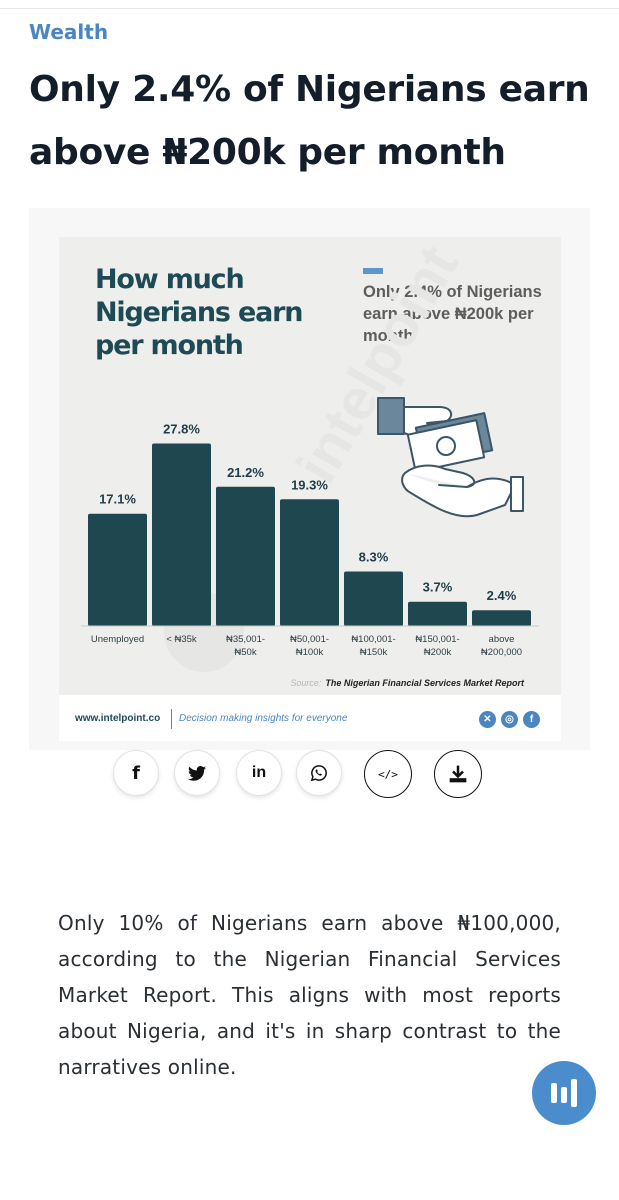  I want to click on share-facebook-button: f, so click(136, 773).